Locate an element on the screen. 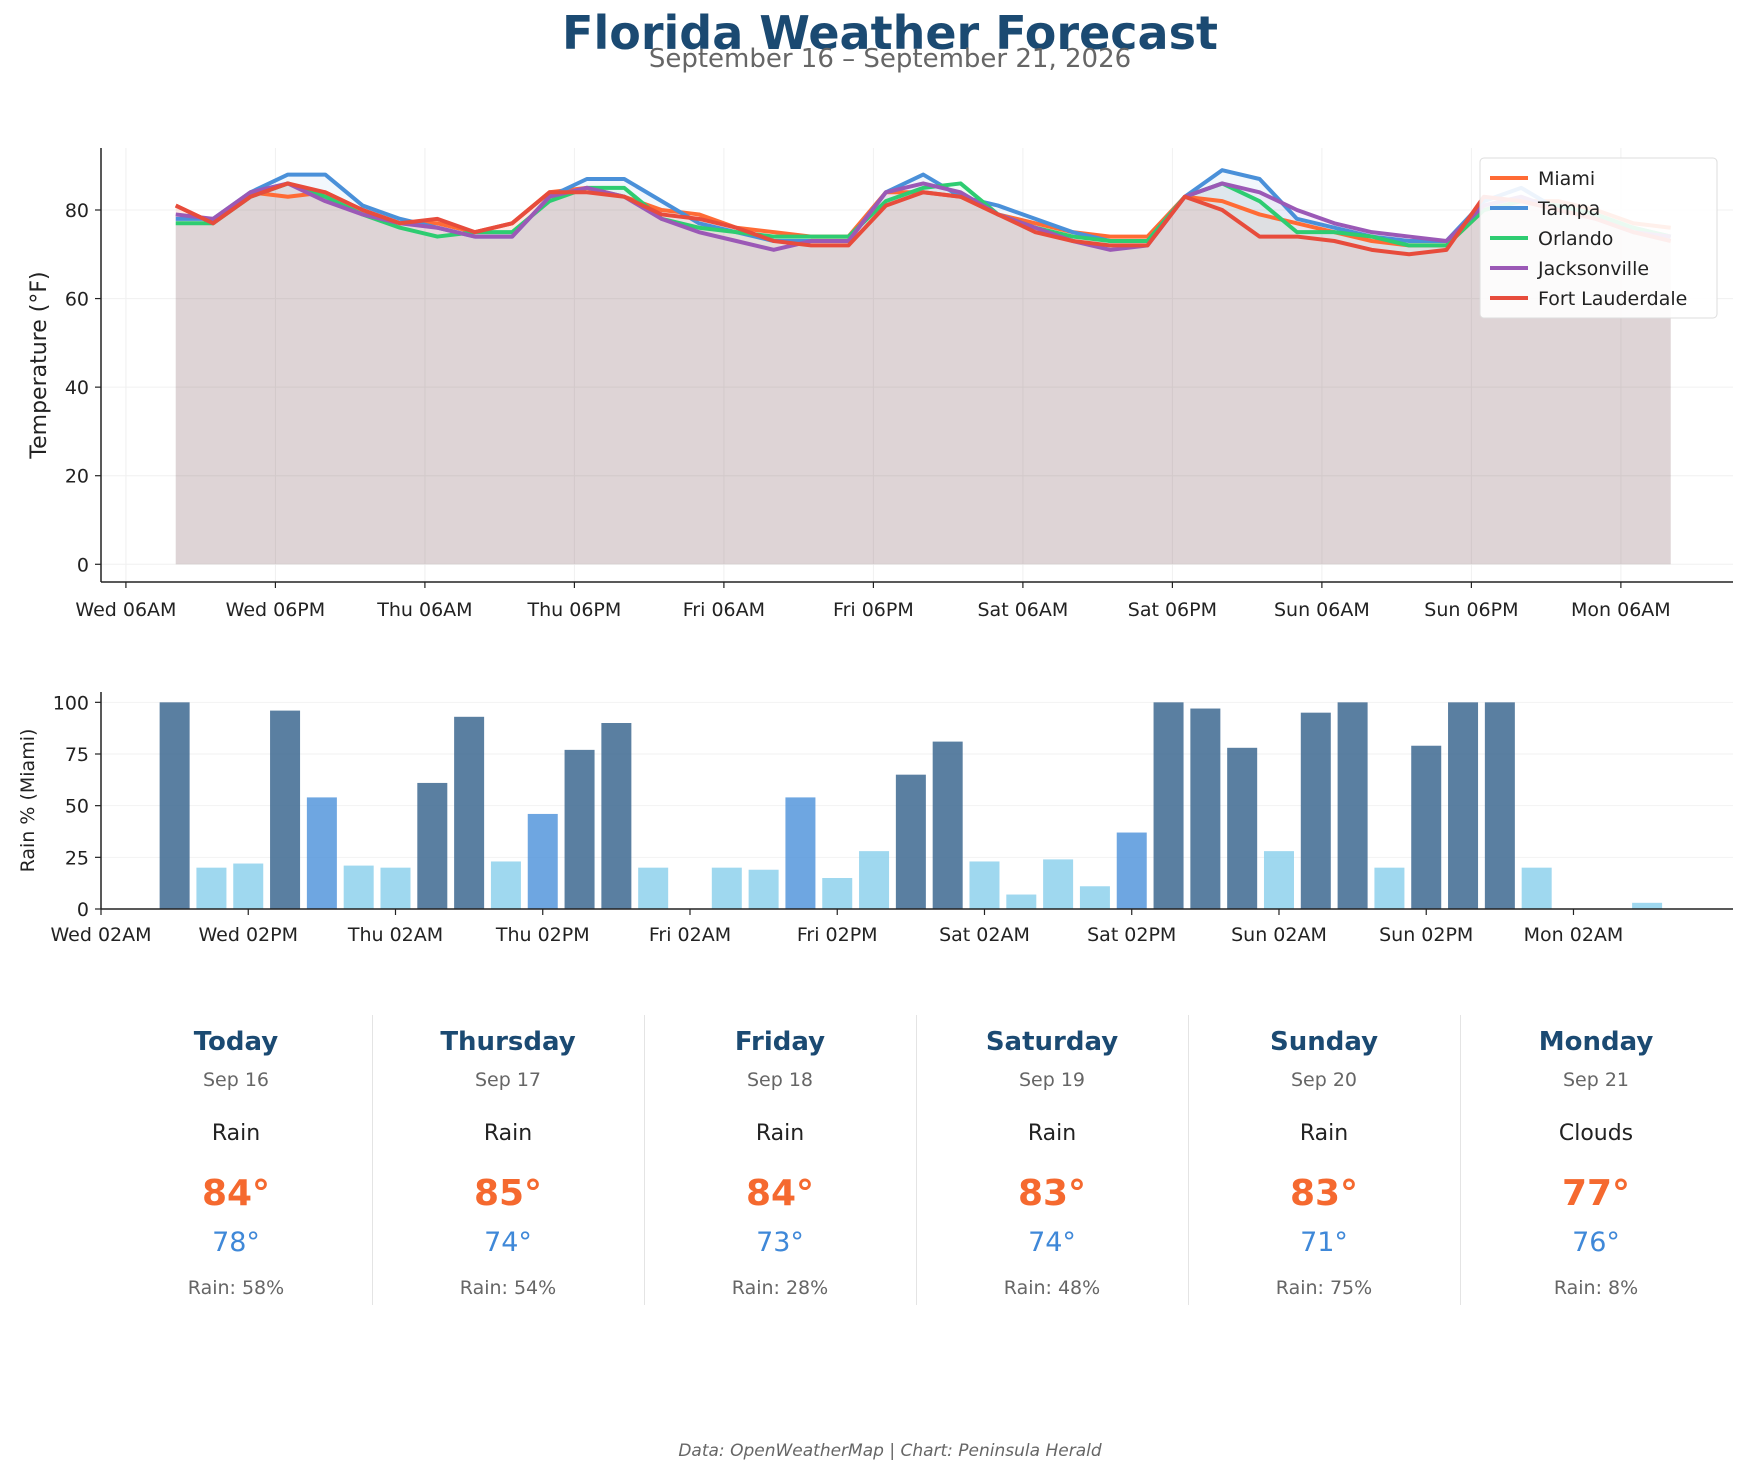  day-rain-chance: Rain: 75% is located at coordinates (1324, 1288).